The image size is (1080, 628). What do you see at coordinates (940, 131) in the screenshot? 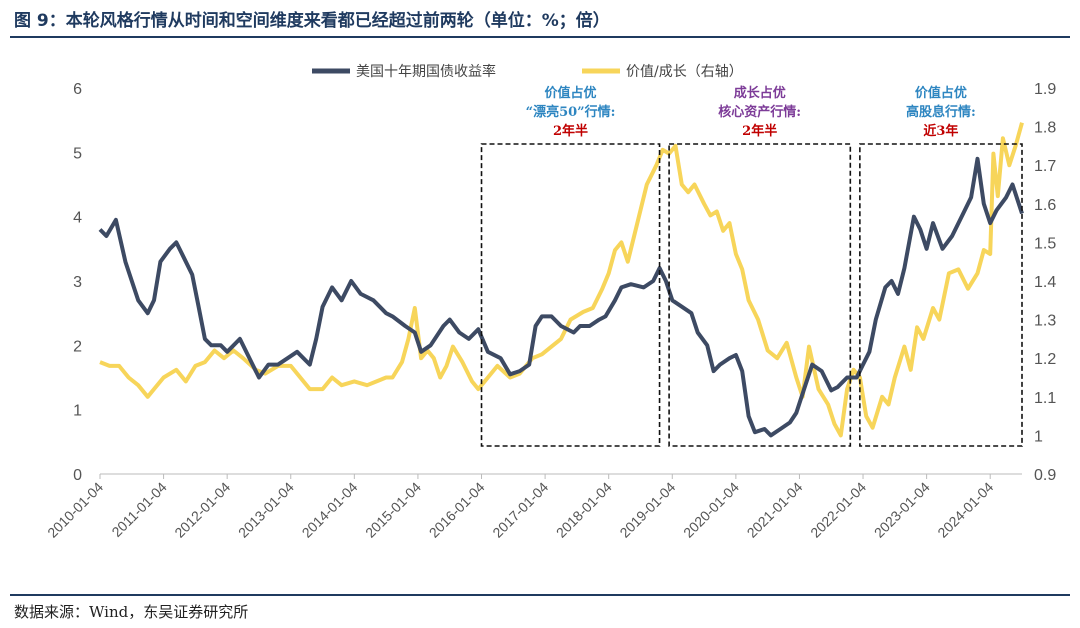
I see `annotation-text: 近3年` at bounding box center [940, 131].